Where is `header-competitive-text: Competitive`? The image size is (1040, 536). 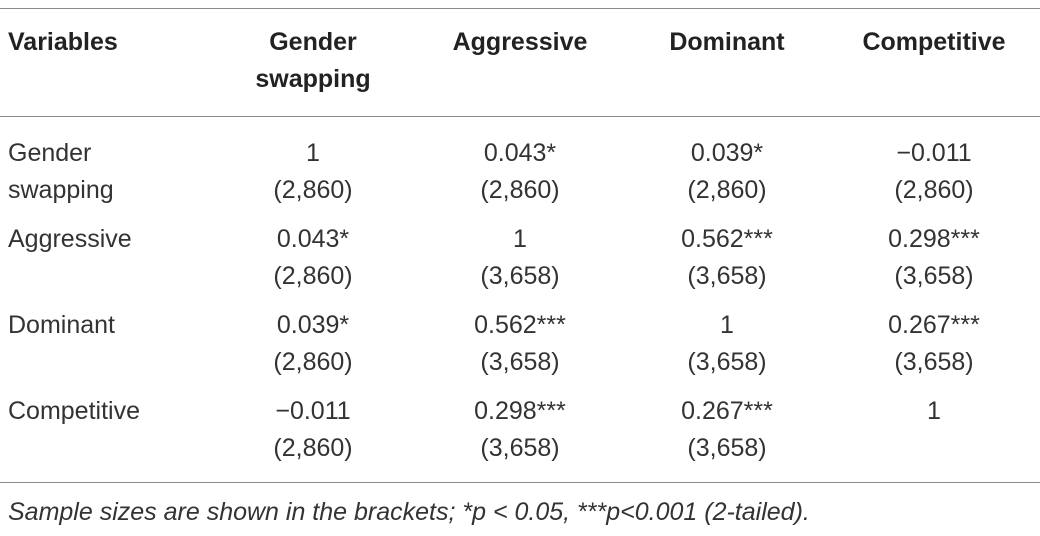 header-competitive-text: Competitive is located at coordinates (934, 42).